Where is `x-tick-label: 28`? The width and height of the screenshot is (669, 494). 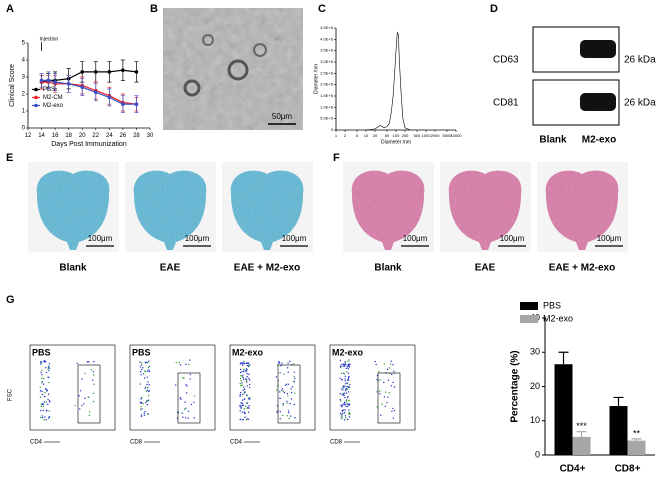 x-tick-label: 28 is located at coordinates (136, 136).